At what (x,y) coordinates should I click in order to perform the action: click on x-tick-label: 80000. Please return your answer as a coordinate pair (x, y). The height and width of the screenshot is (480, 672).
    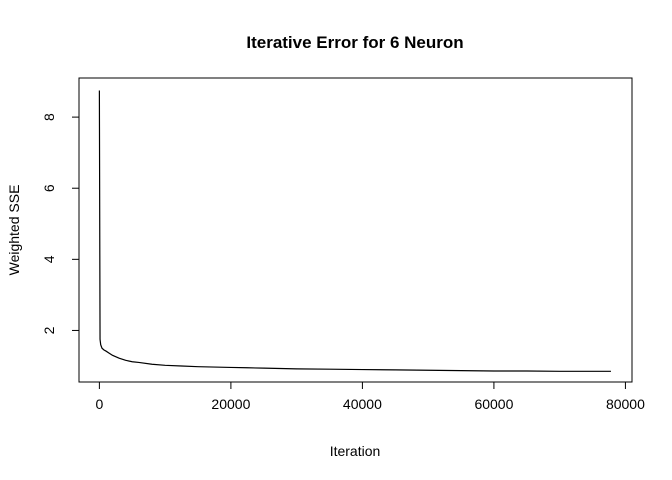
    Looking at the image, I should click on (625, 404).